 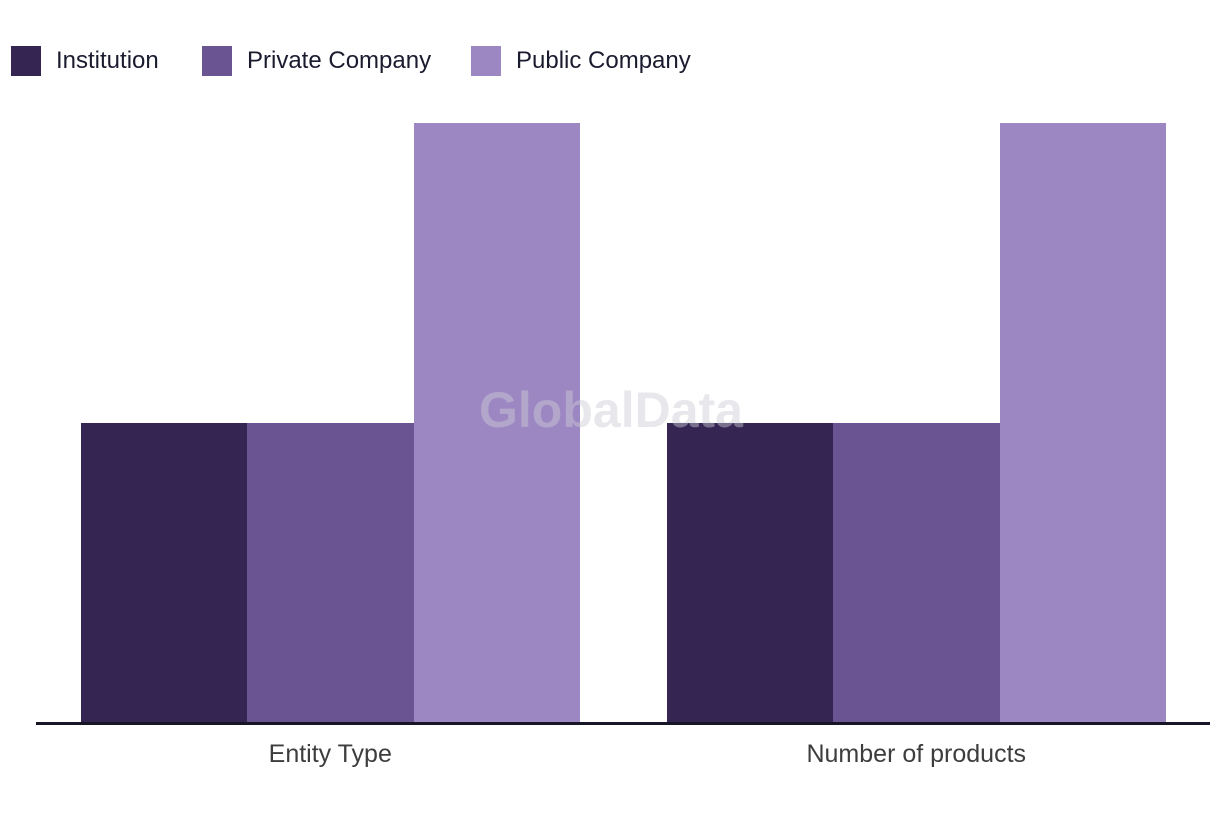 I want to click on bar-institution-number-of-products, so click(x=749, y=572).